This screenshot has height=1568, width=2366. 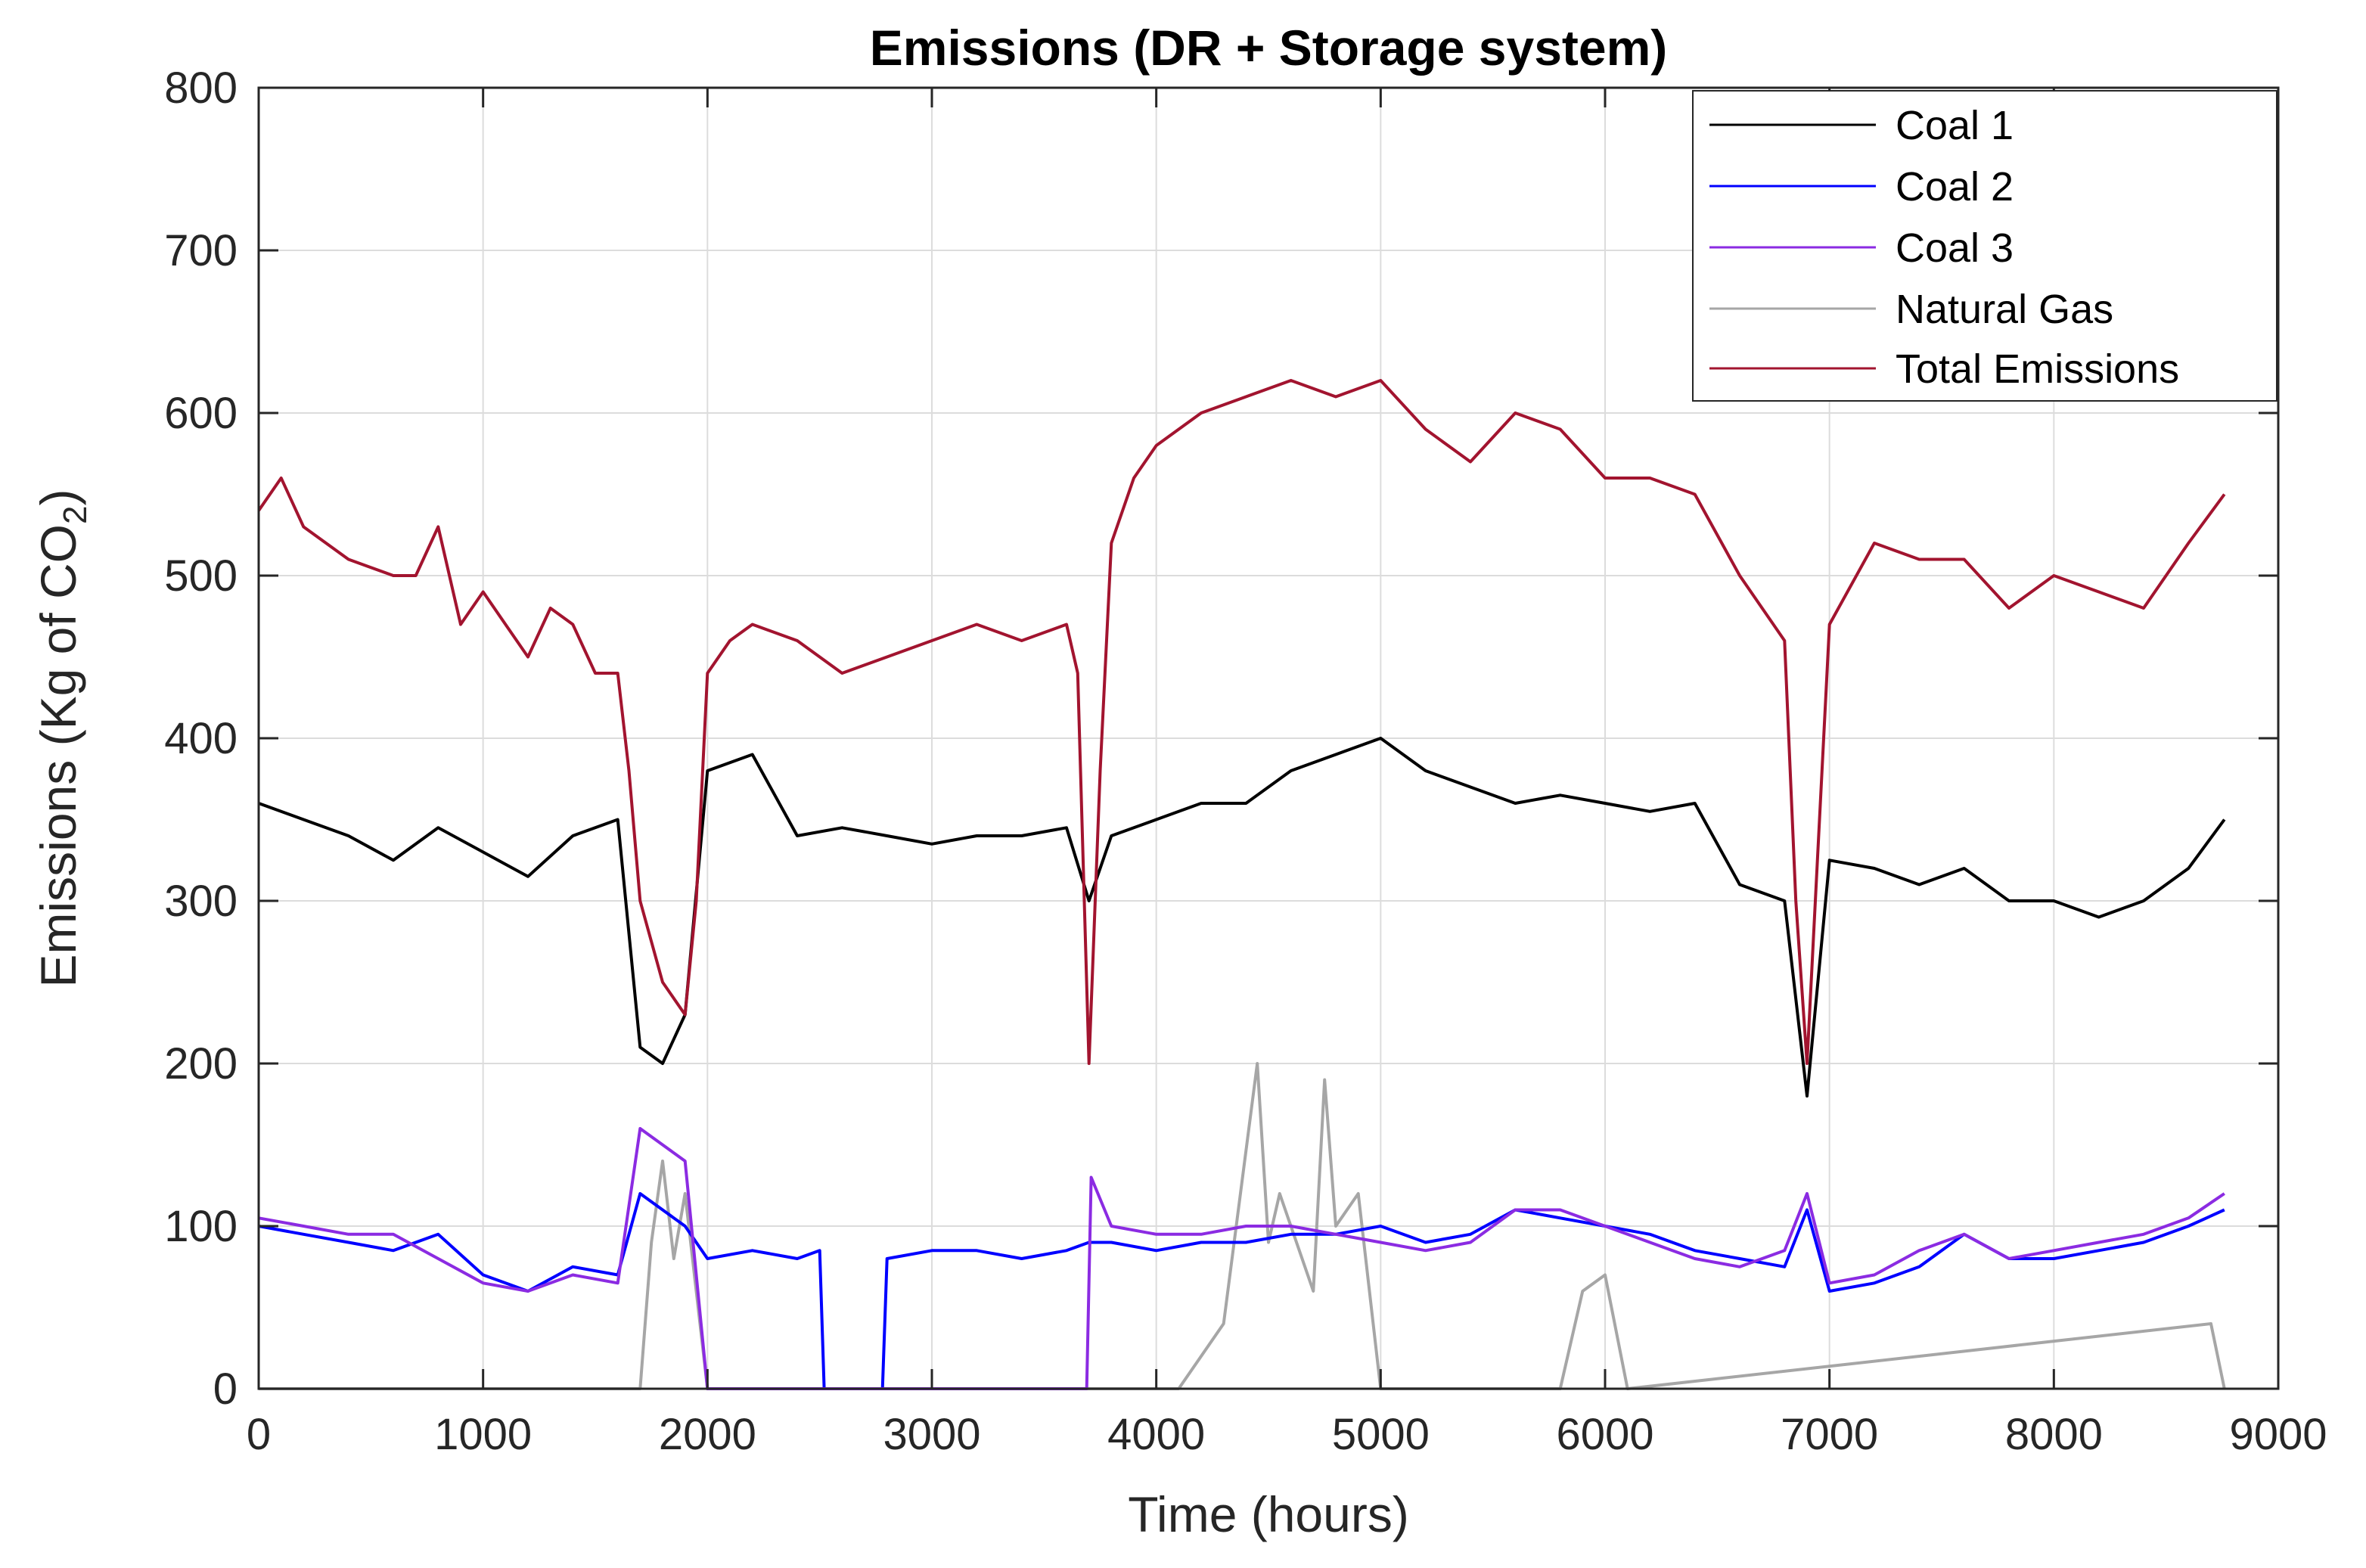 What do you see at coordinates (1381, 1435) in the screenshot?
I see `x-tick-label: 5000` at bounding box center [1381, 1435].